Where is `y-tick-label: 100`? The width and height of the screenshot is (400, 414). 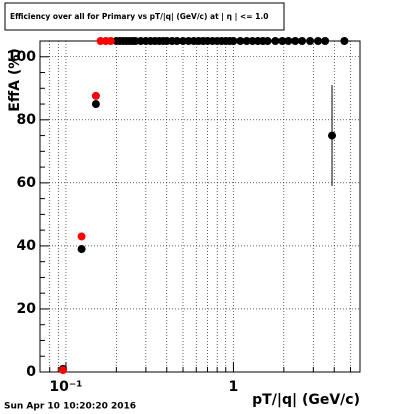 y-tick-label: 100 is located at coordinates (21, 57).